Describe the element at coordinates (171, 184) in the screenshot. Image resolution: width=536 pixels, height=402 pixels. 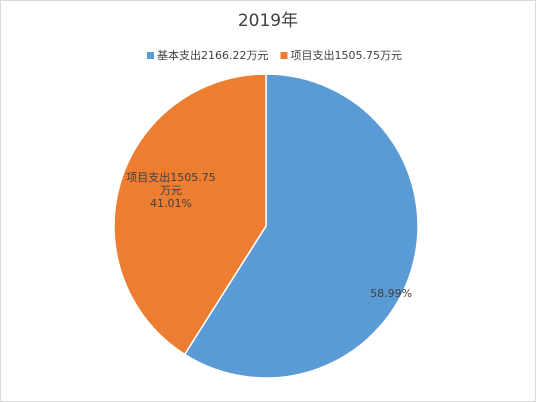
I see `data-label-name: 项目支出1505.75万元` at that location.